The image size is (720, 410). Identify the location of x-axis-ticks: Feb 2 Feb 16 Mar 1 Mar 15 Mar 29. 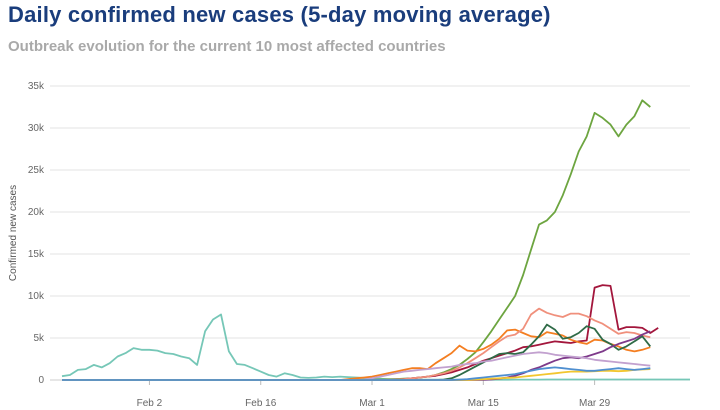
(374, 394).